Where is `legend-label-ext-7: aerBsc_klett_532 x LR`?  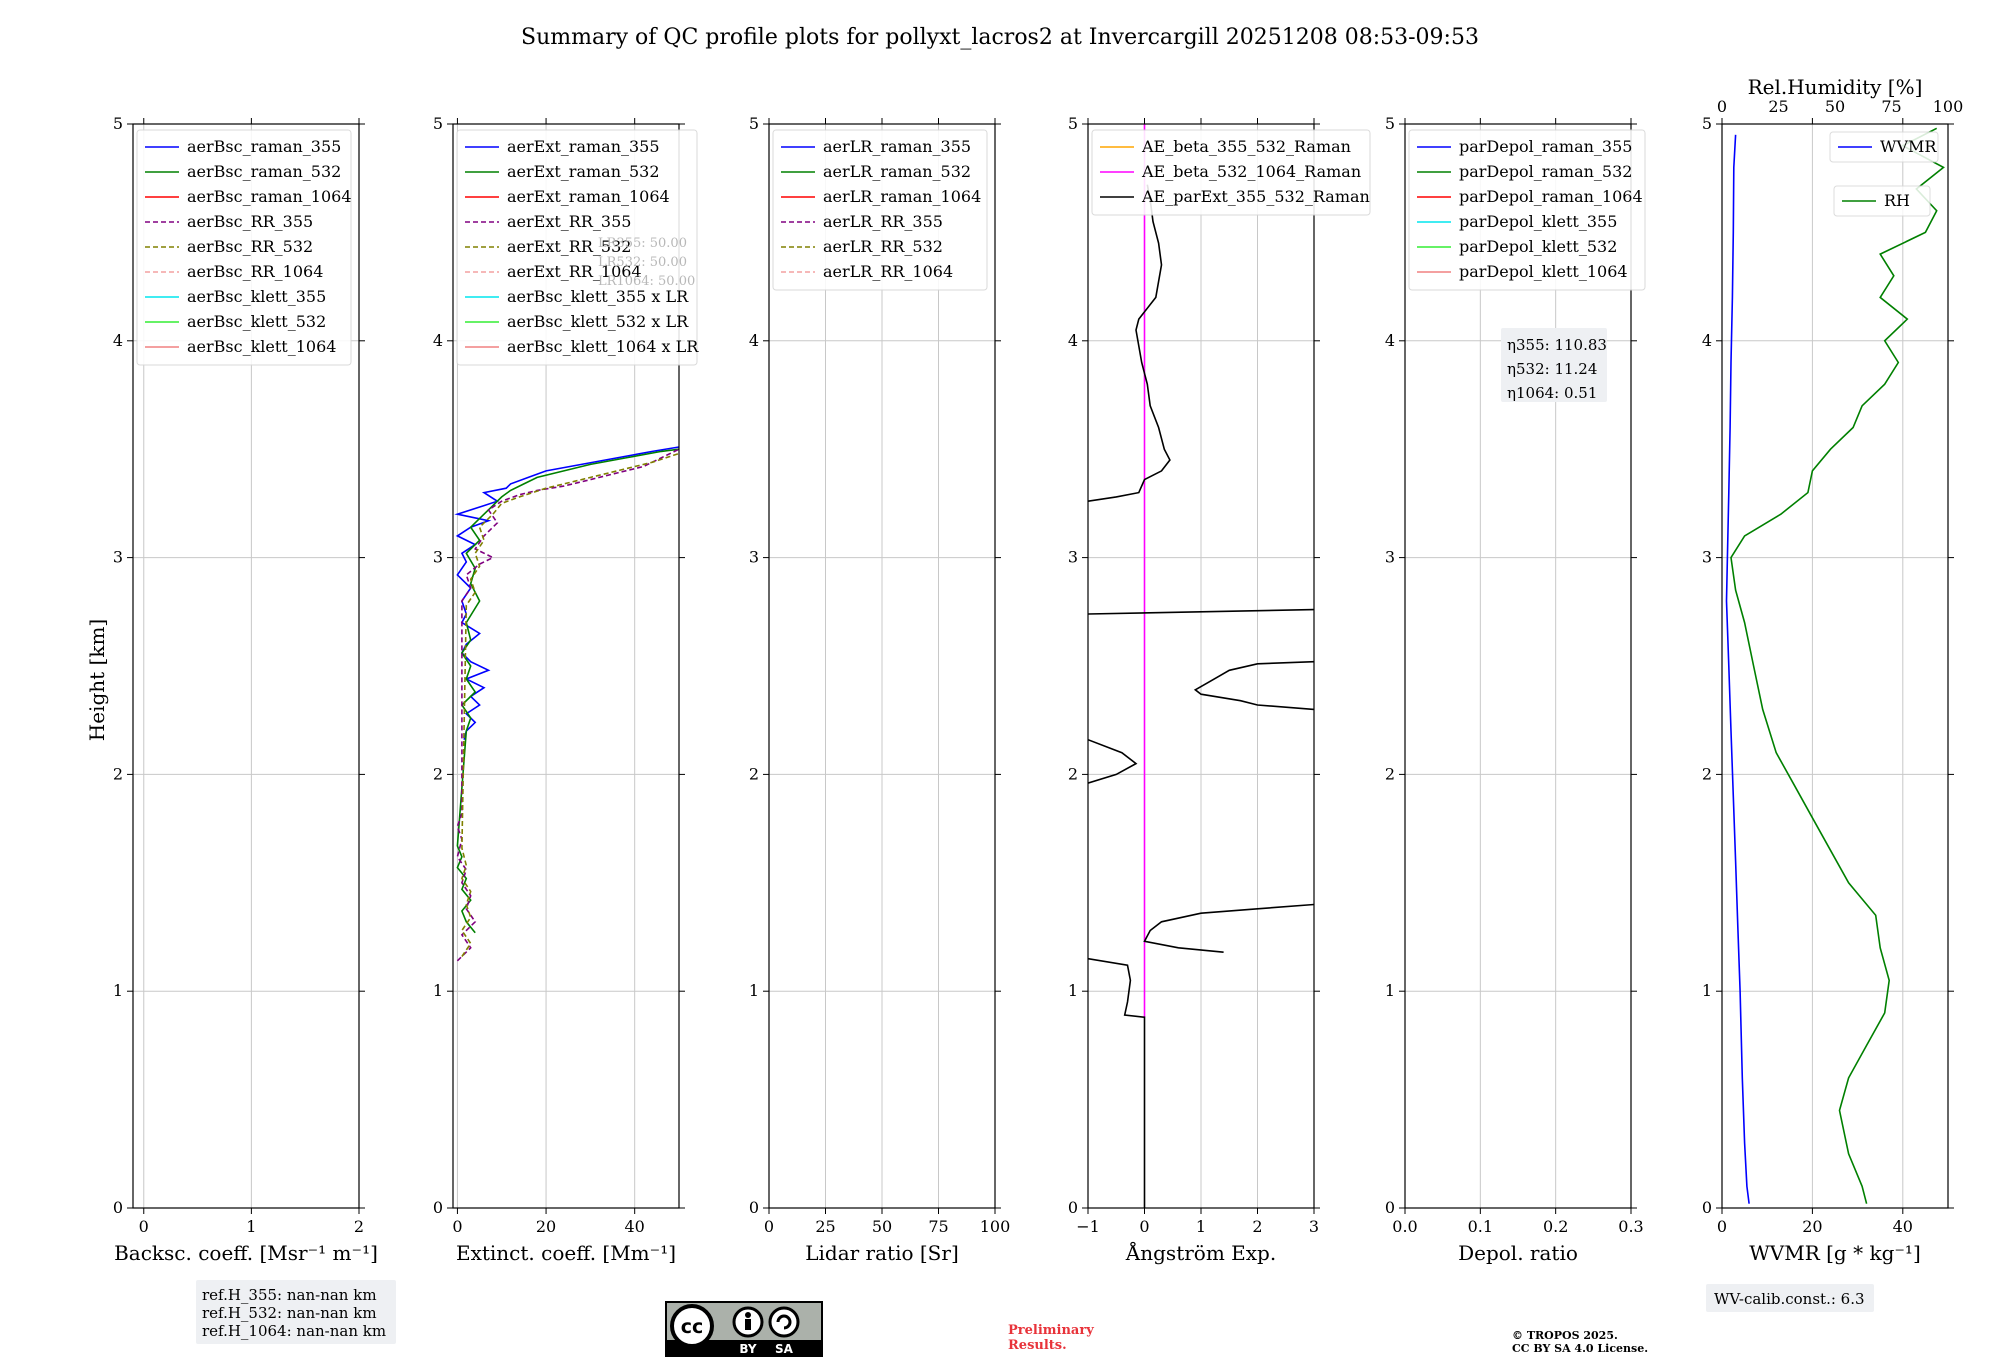 legend-label-ext-7: aerBsc_klett_532 x LR is located at coordinates (598, 321).